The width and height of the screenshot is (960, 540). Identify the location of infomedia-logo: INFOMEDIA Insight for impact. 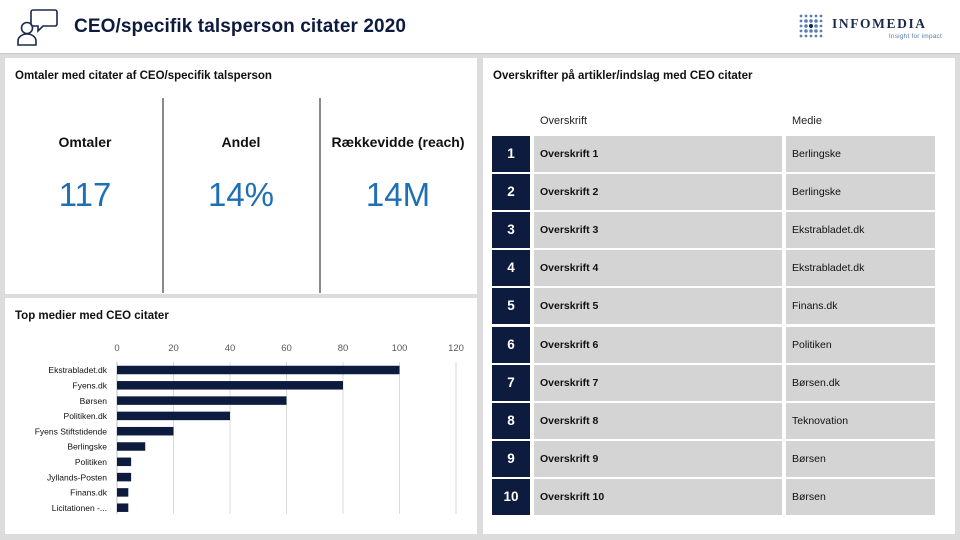
(869, 28).